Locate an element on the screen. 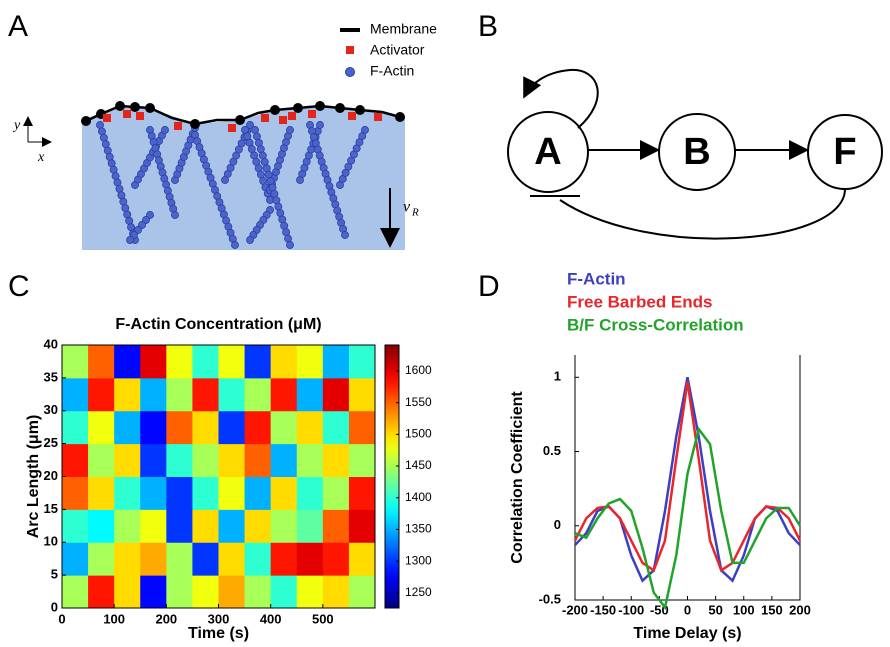  legend-swatch is located at coordinates (350, 72).